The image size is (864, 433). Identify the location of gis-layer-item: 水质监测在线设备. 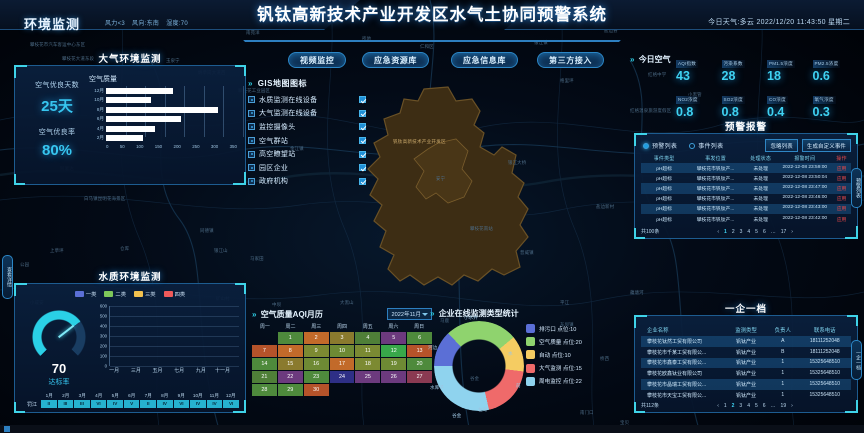
(307, 100).